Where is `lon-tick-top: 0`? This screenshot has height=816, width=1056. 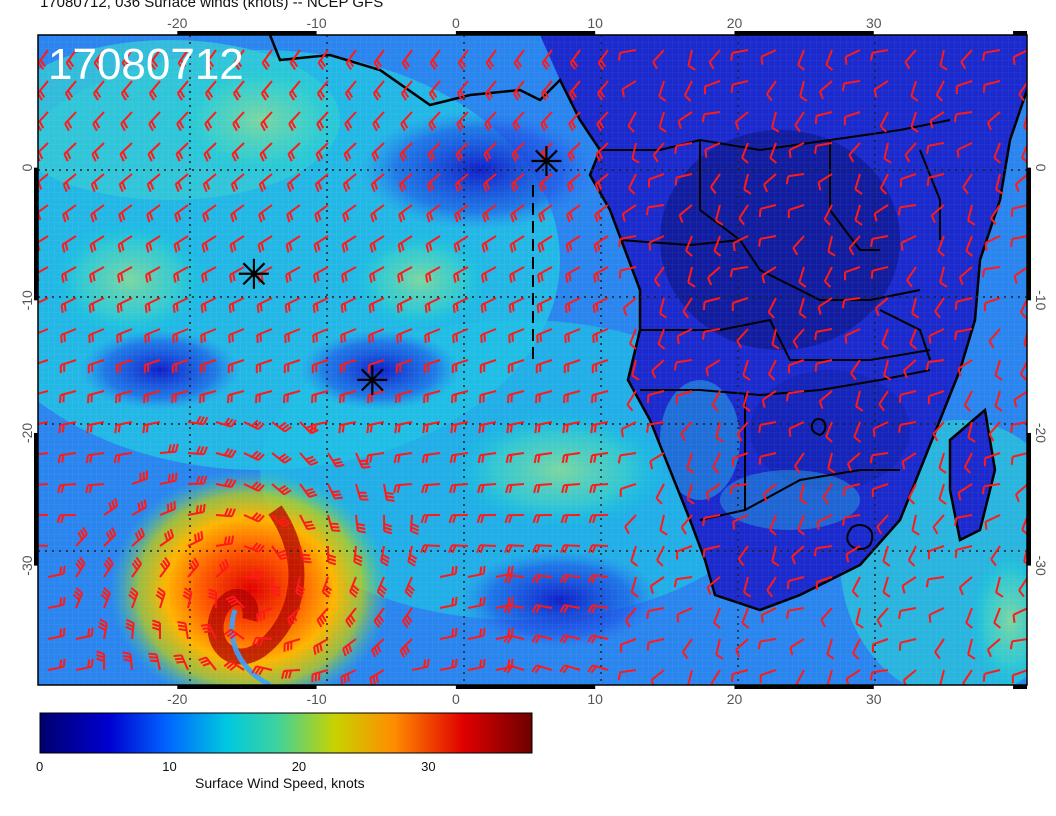
lon-tick-top: 0 is located at coordinates (456, 23).